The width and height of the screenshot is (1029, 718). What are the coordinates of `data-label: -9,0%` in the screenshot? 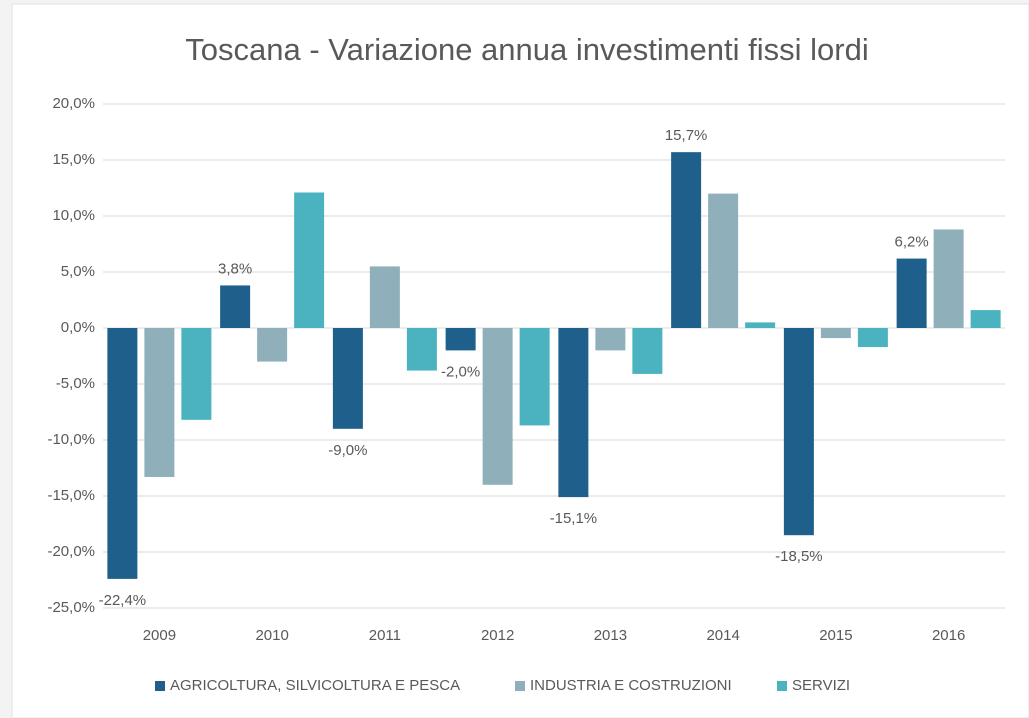 It's located at (347, 450).